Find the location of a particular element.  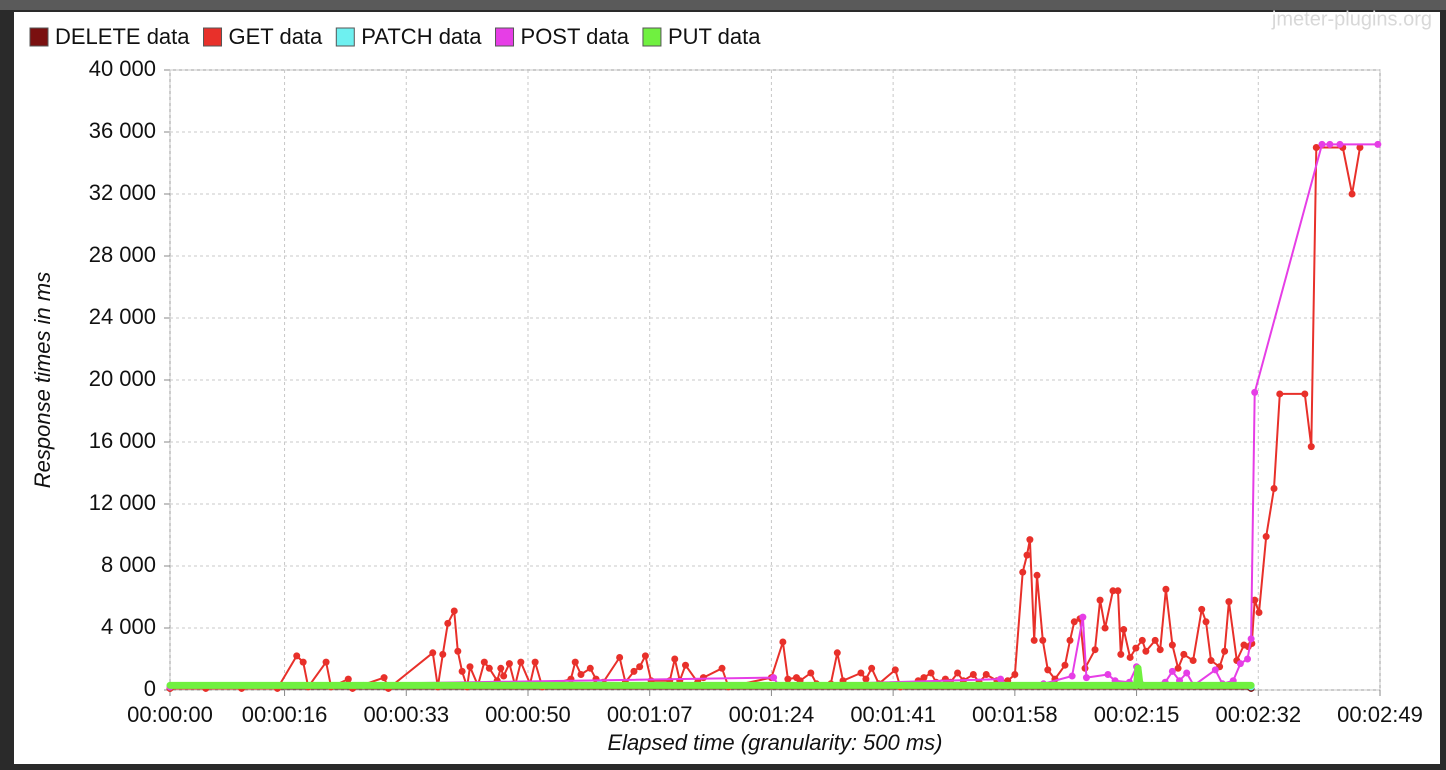

y-tick-label: 12 000 is located at coordinates (122, 502).